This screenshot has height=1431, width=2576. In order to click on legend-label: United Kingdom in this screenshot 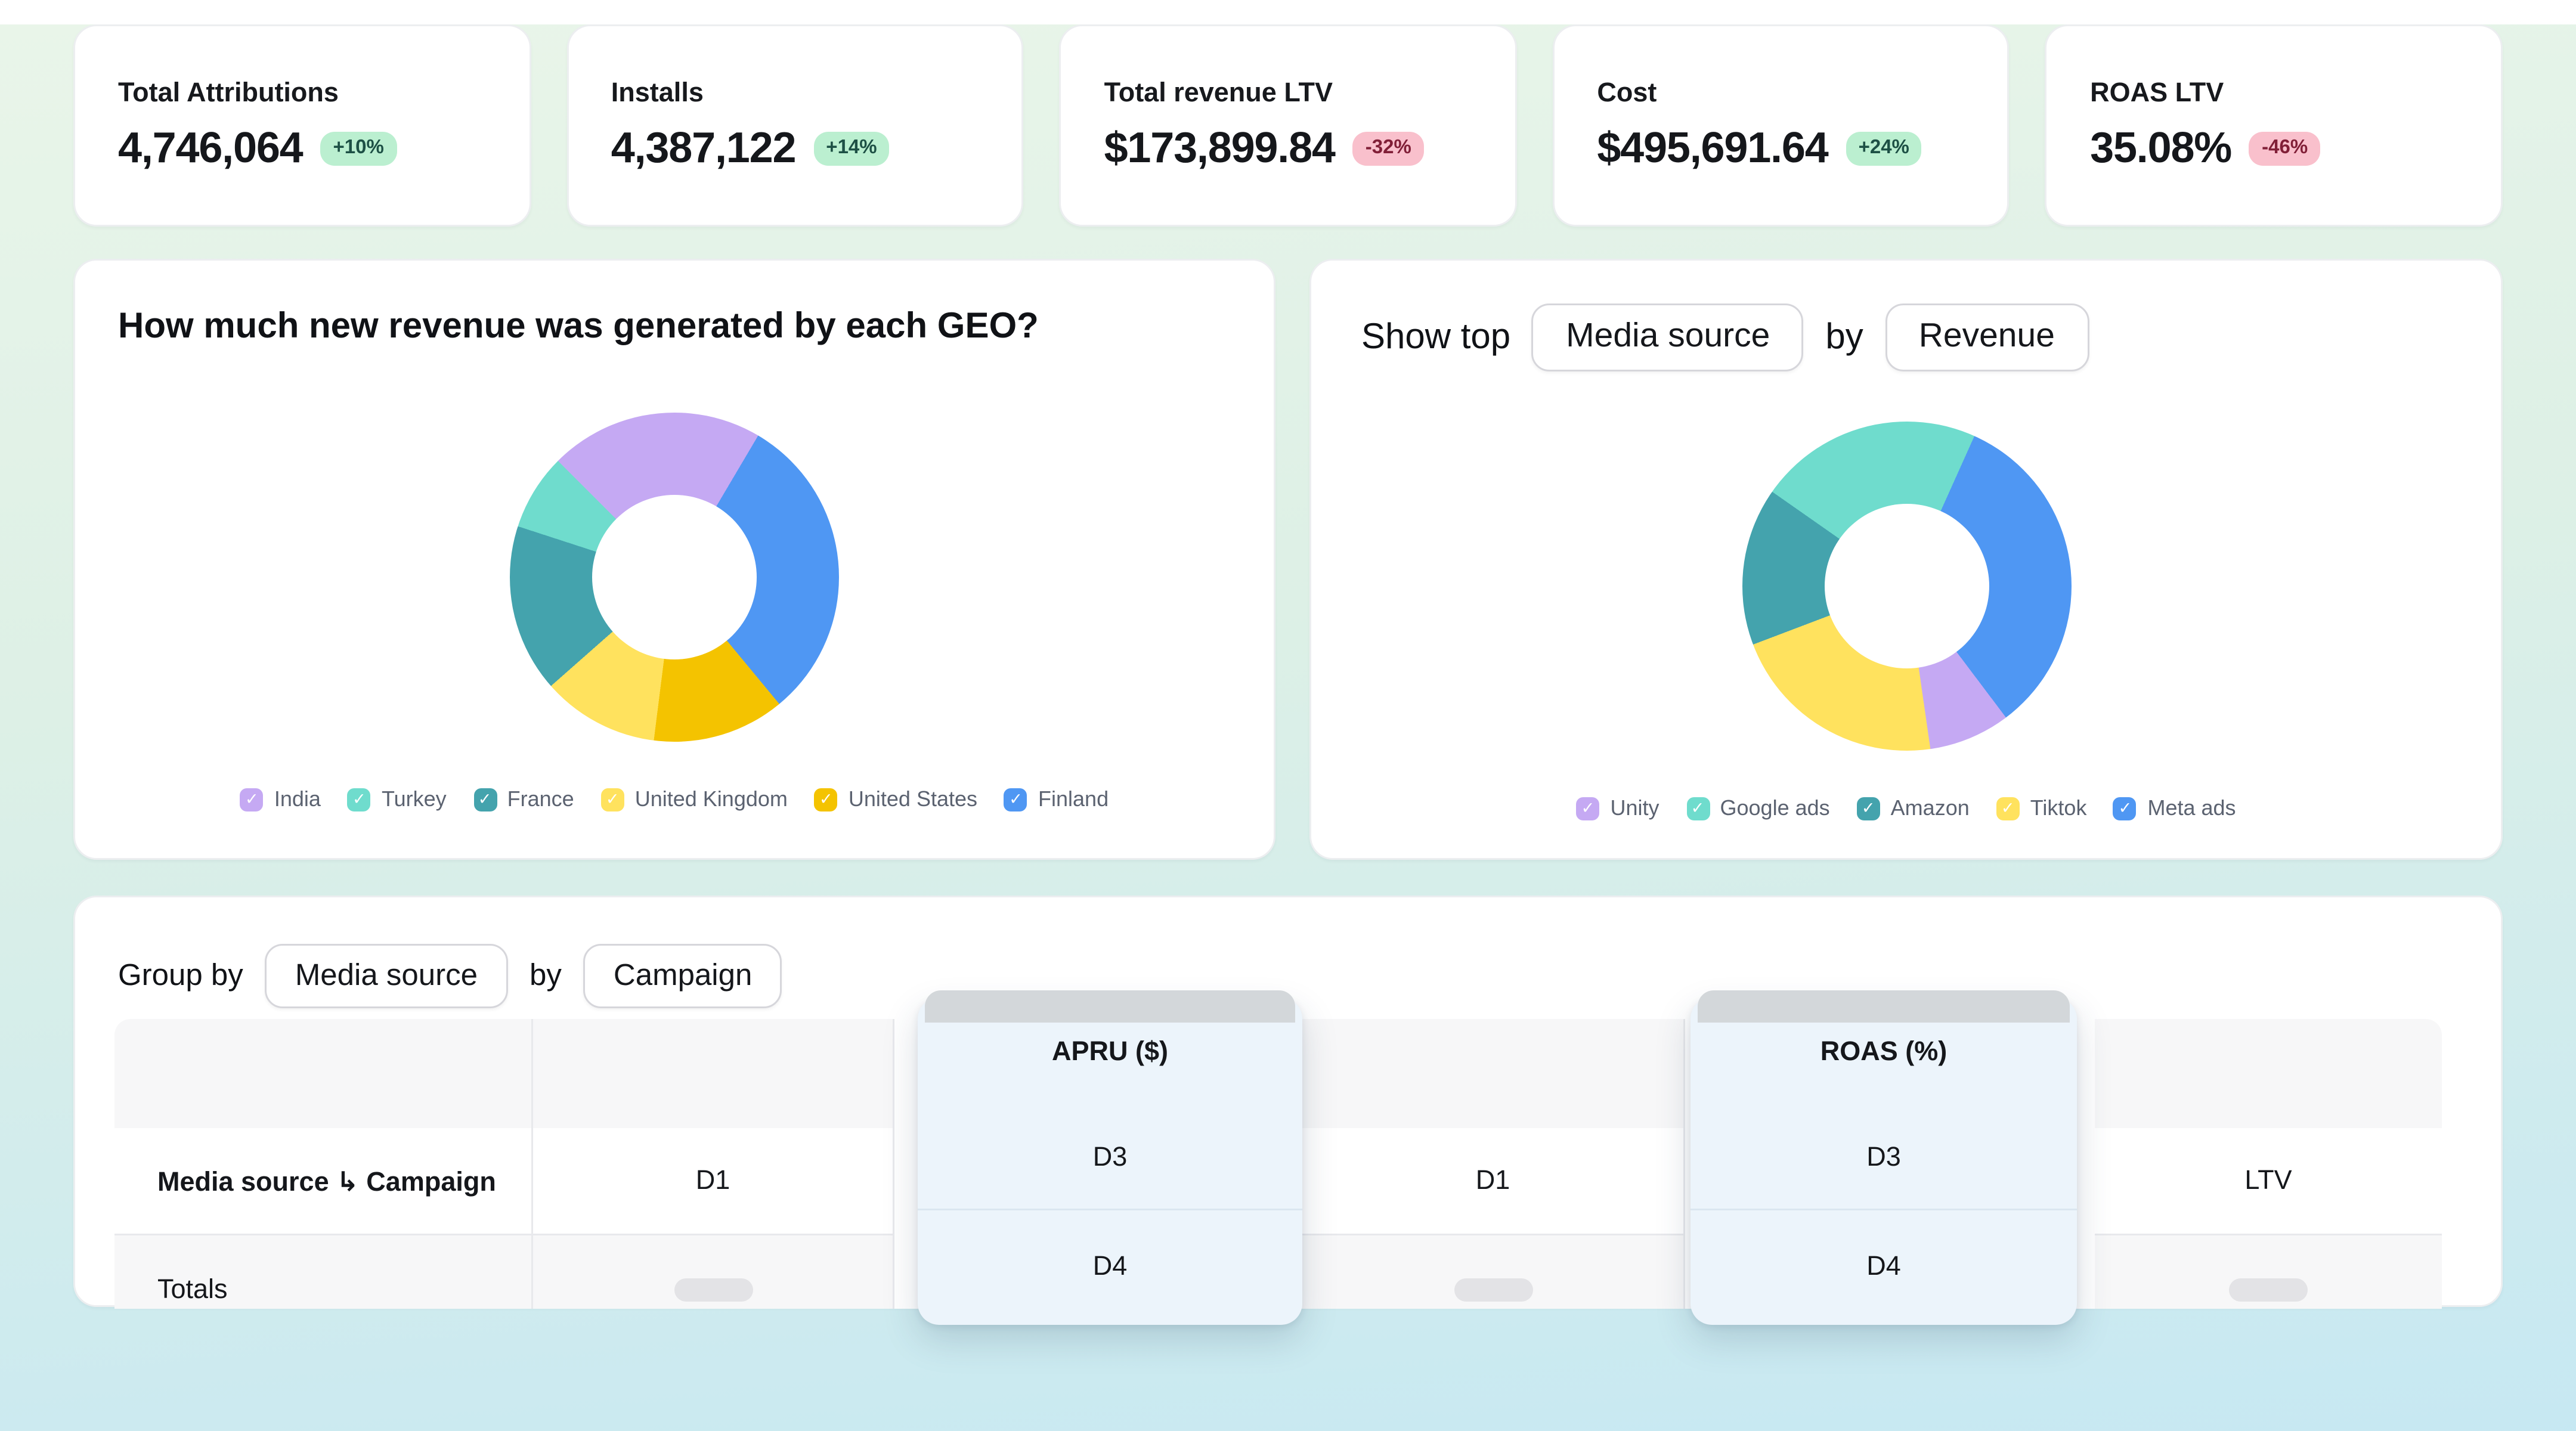, I will do `click(711, 798)`.